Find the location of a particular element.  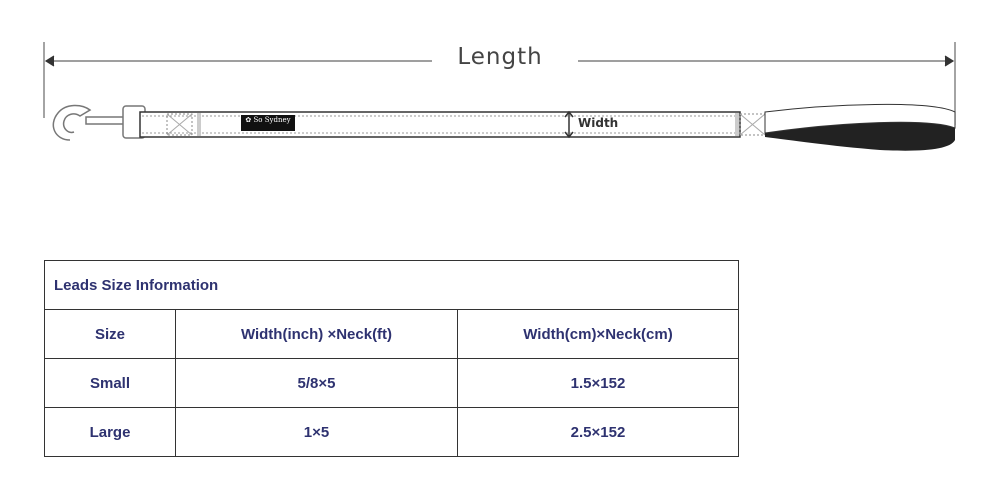

table-title: Leads Size Information is located at coordinates (391, 285).